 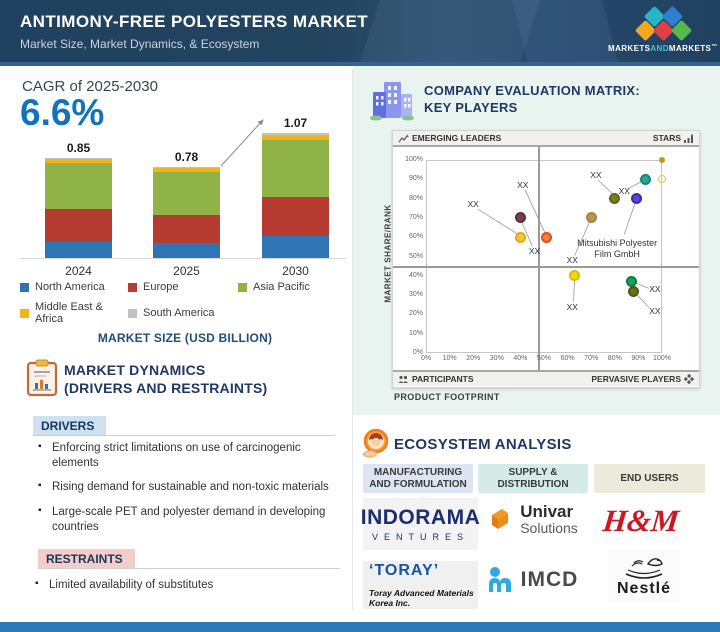 What do you see at coordinates (426, 358) in the screenshot?
I see `x-tick-label: 0%` at bounding box center [426, 358].